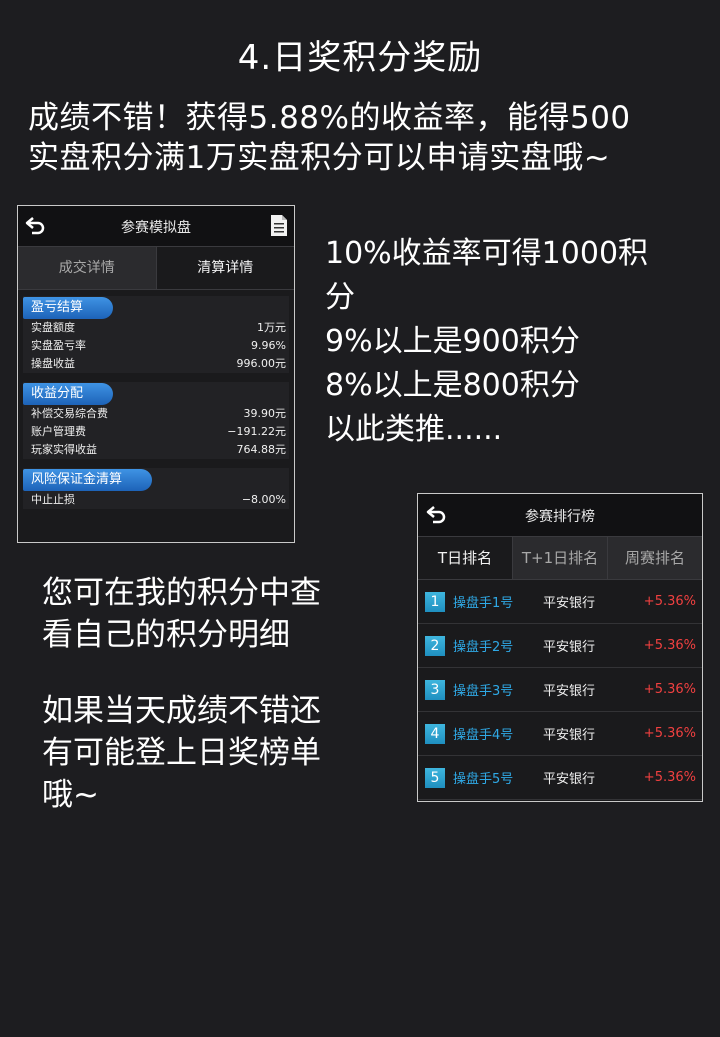 This screenshot has width=720, height=1037. What do you see at coordinates (465, 558) in the screenshot?
I see `tab-t-day-rank: T日排名` at bounding box center [465, 558].